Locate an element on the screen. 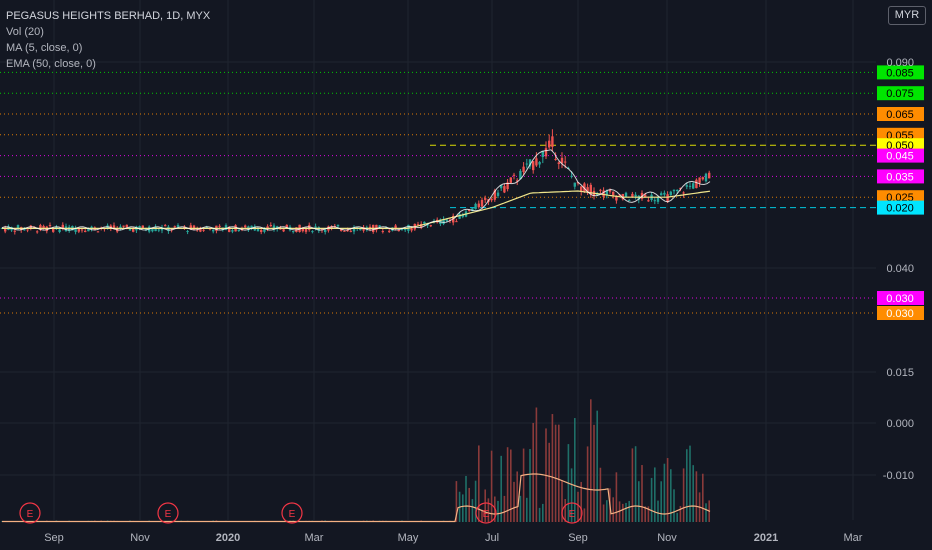 The height and width of the screenshot is (550, 932). indicator-ema: EMA (50, close, 0) is located at coordinates (51, 64).